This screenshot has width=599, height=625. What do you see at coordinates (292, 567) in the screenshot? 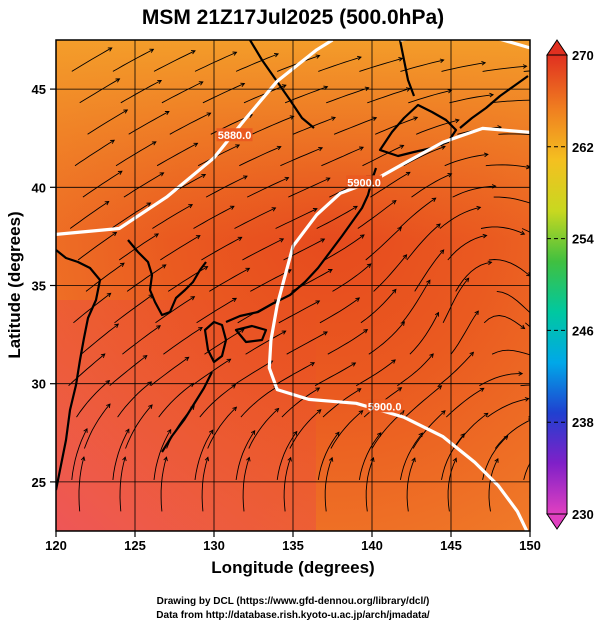
I see `x-axis-label: Longitude (degrees)` at bounding box center [292, 567].